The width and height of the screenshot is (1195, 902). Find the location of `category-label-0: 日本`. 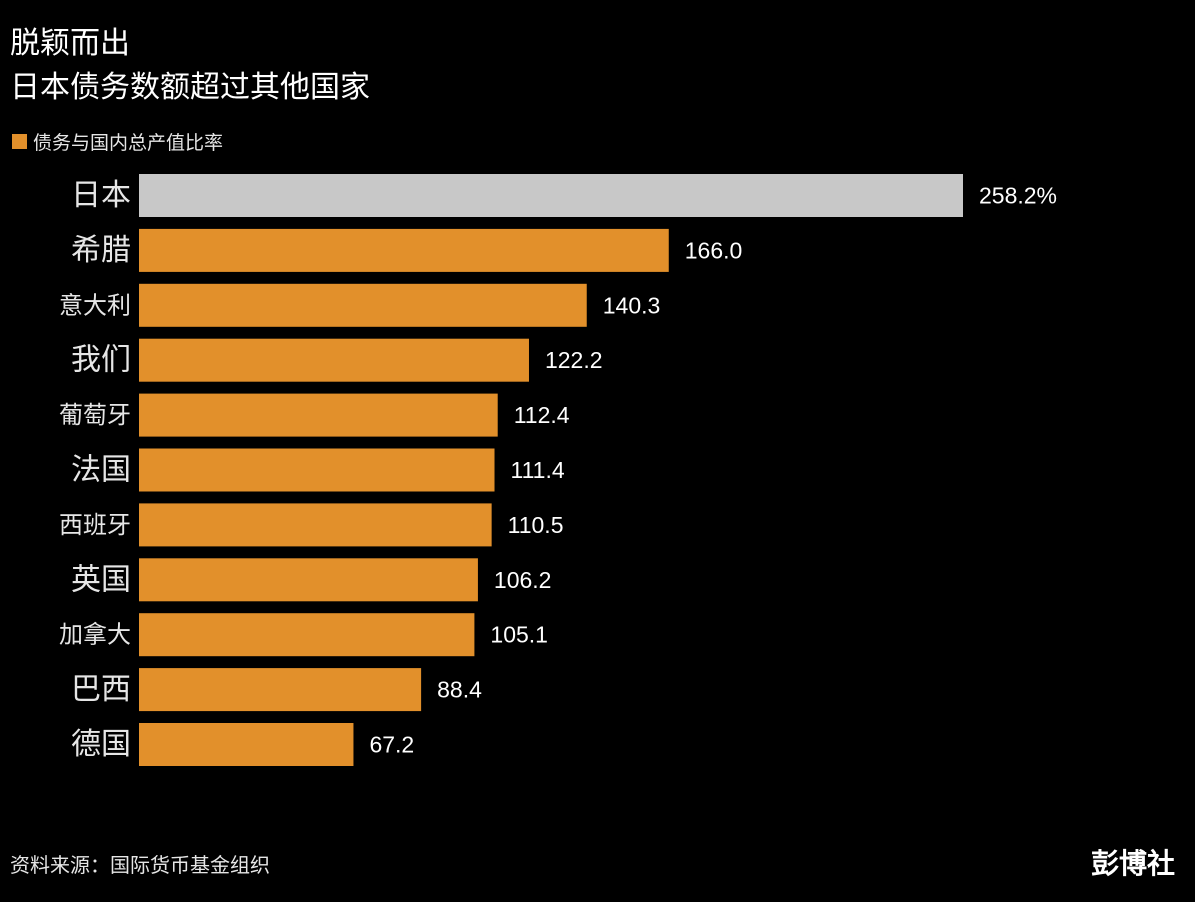

category-label-0: 日本 is located at coordinates (101, 195).